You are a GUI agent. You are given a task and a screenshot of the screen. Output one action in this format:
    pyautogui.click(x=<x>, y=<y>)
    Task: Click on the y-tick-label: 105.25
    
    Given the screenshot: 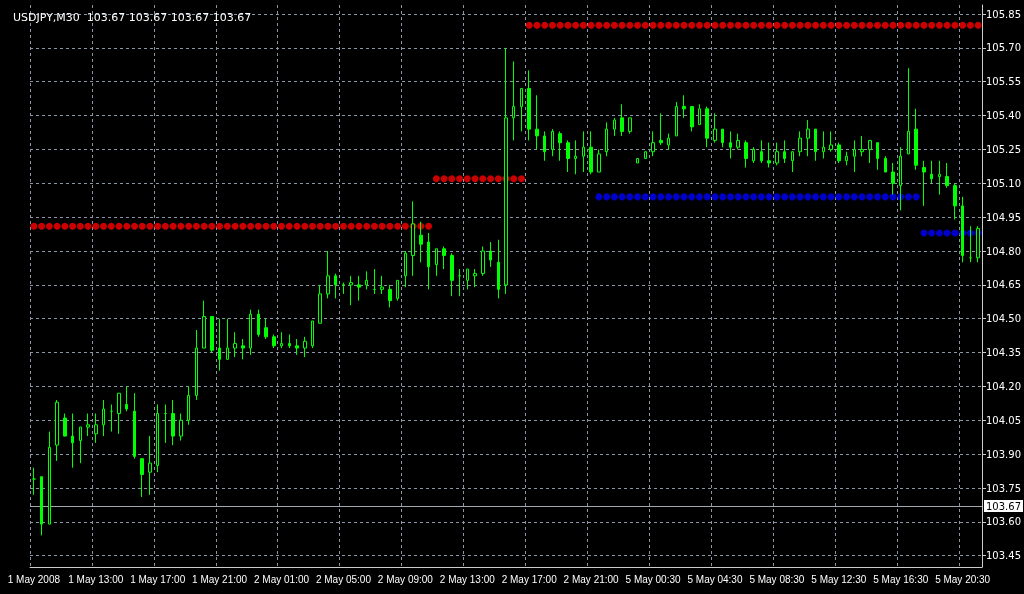 What is the action you would take?
    pyautogui.click(x=1003, y=149)
    